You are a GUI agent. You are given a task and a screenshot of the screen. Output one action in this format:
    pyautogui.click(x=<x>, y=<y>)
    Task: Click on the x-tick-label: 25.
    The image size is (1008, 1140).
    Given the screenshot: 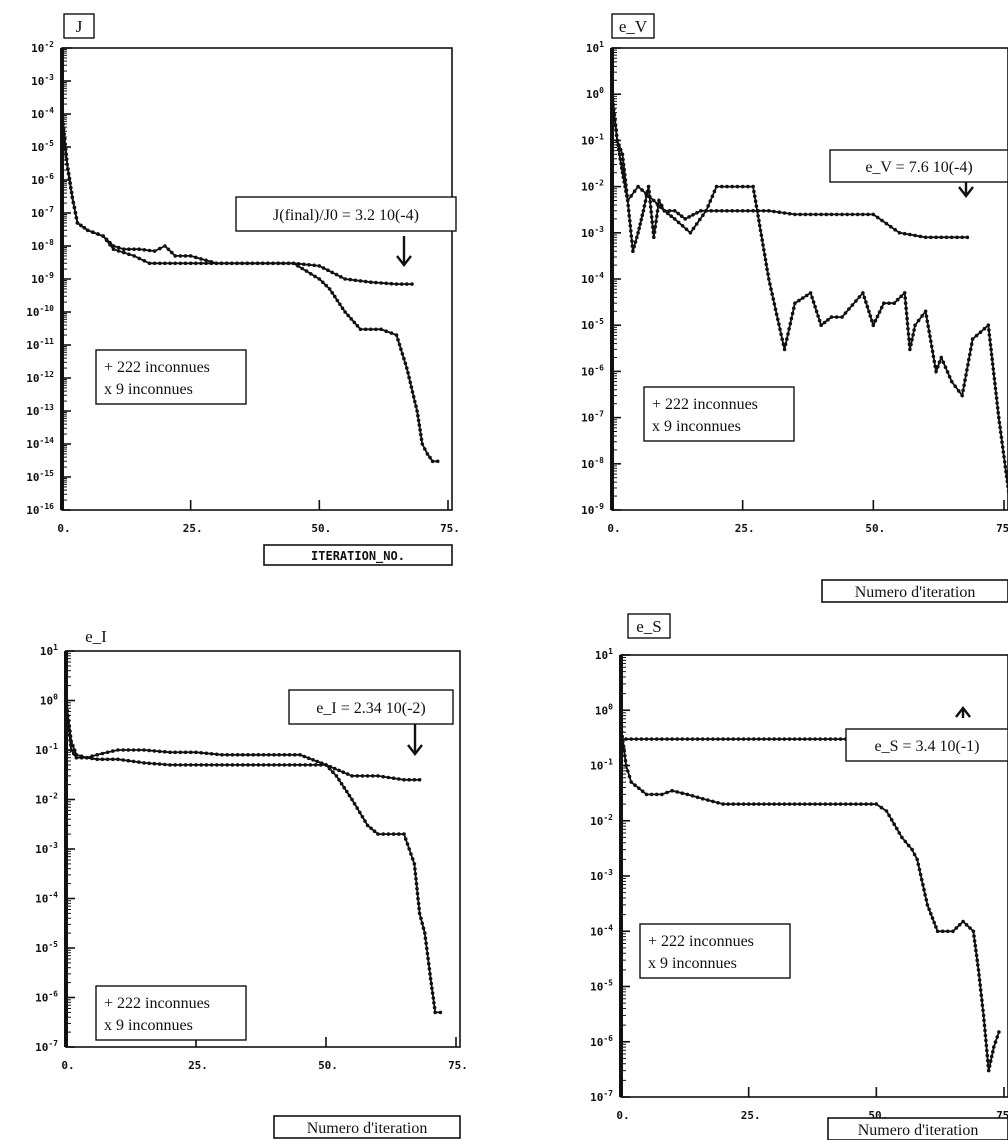 What is the action you would take?
    pyautogui.click(x=751, y=1115)
    